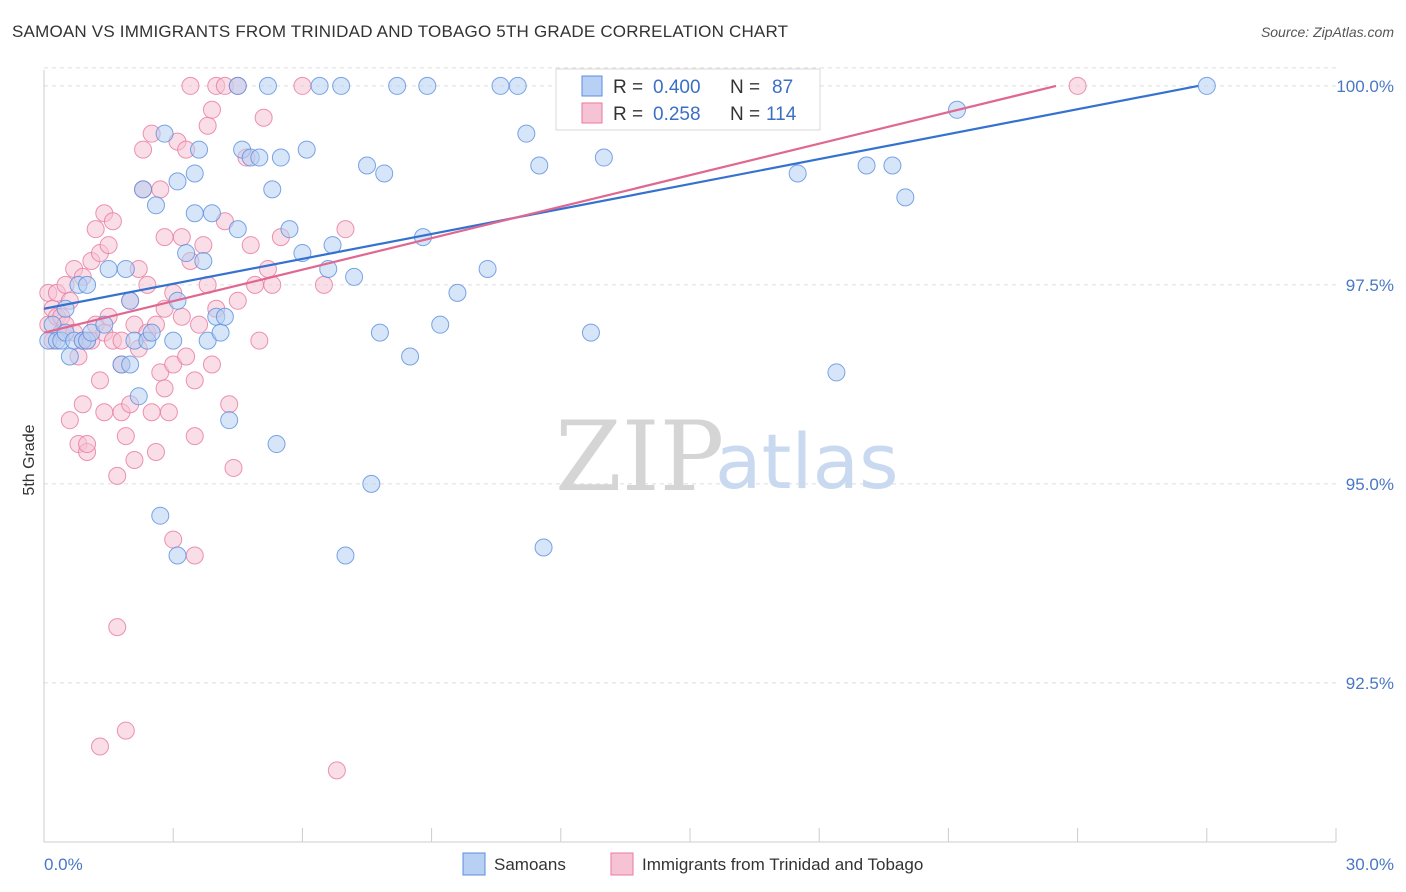 Image resolution: width=1406 pixels, height=892 pixels. What do you see at coordinates (530, 864) in the screenshot?
I see `legend-label-samoans: Samoans` at bounding box center [530, 864].